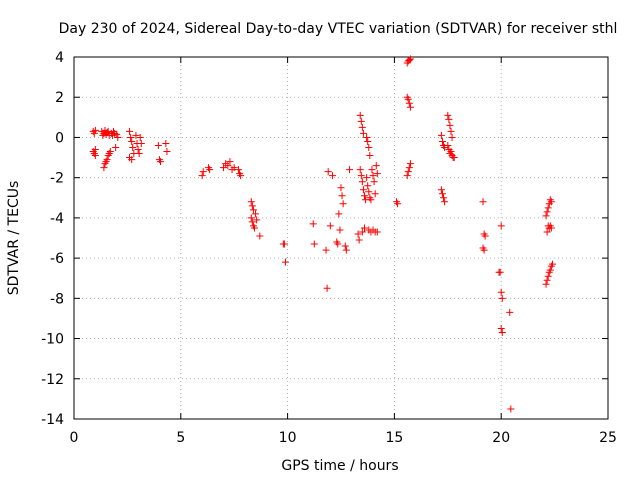 This screenshot has height=480, width=640. I want to click on x-tick-label: 0, so click(74, 438).